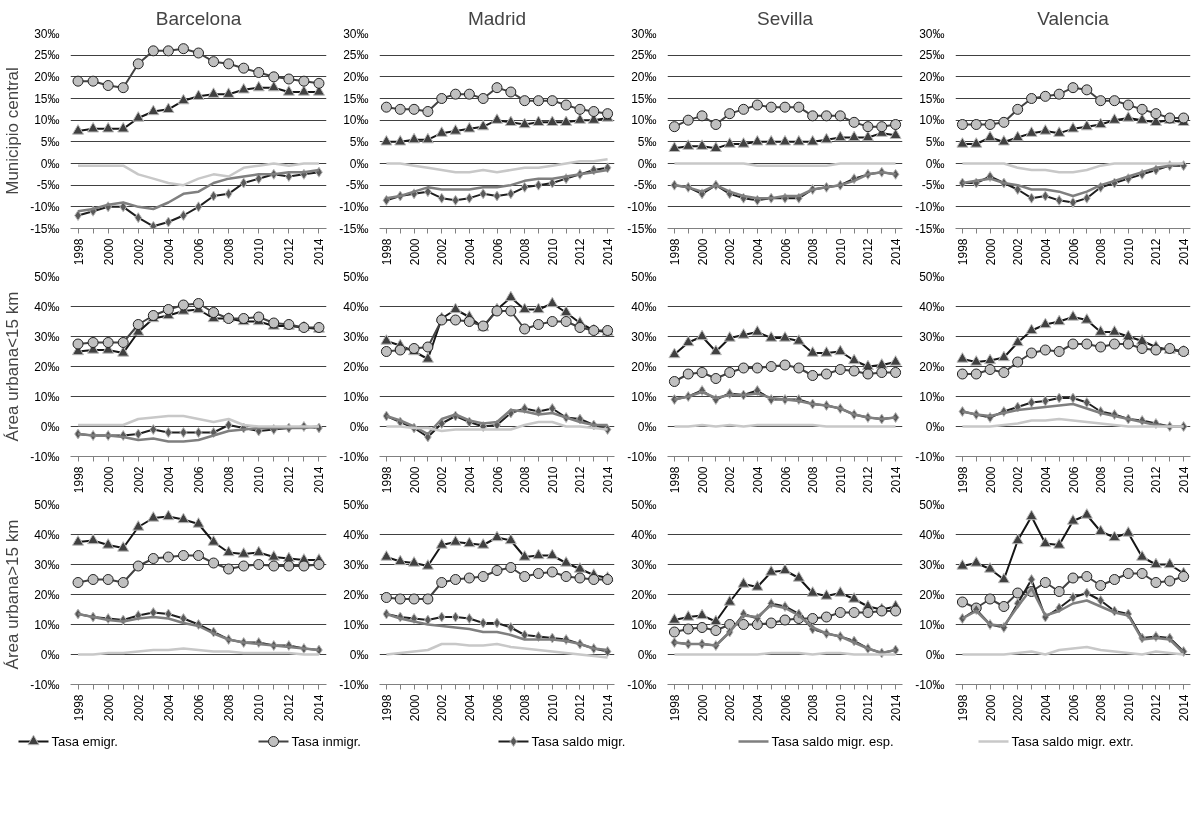 The width and height of the screenshot is (1203, 839). I want to click on legend-label: Tasa saldo migr., so click(578, 741).